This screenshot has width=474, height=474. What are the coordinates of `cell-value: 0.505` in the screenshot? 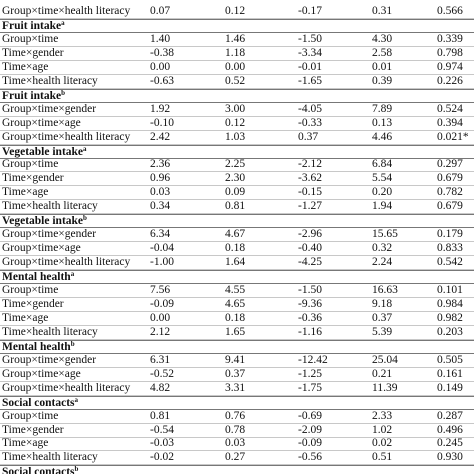 It's located at (450, 359).